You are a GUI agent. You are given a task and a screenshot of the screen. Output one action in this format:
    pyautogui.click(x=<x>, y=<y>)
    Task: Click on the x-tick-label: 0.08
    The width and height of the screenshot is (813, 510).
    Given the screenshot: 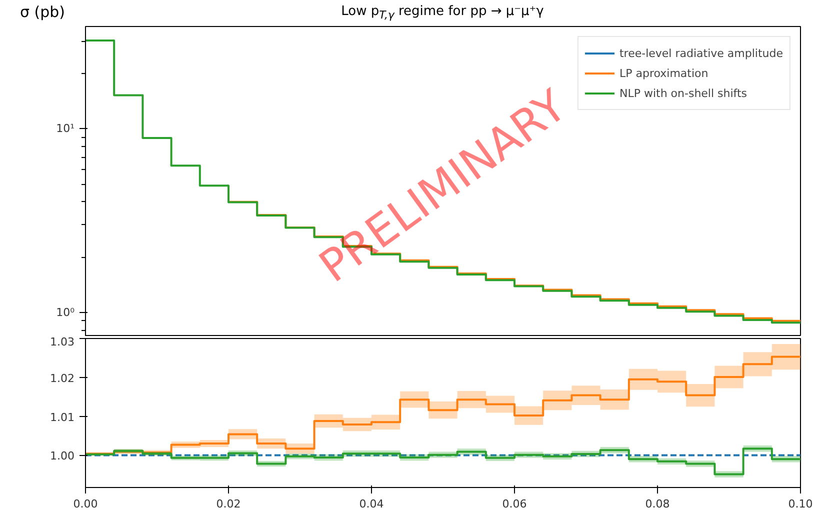 What is the action you would take?
    pyautogui.click(x=657, y=504)
    